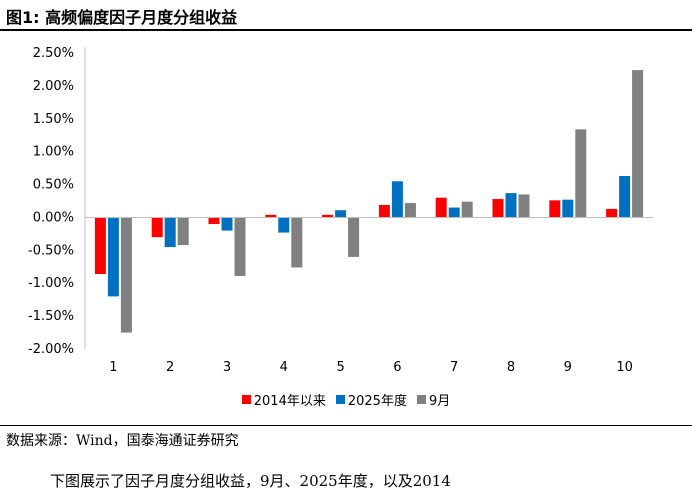  I want to click on y-tick-label: 0.50%, so click(53, 185).